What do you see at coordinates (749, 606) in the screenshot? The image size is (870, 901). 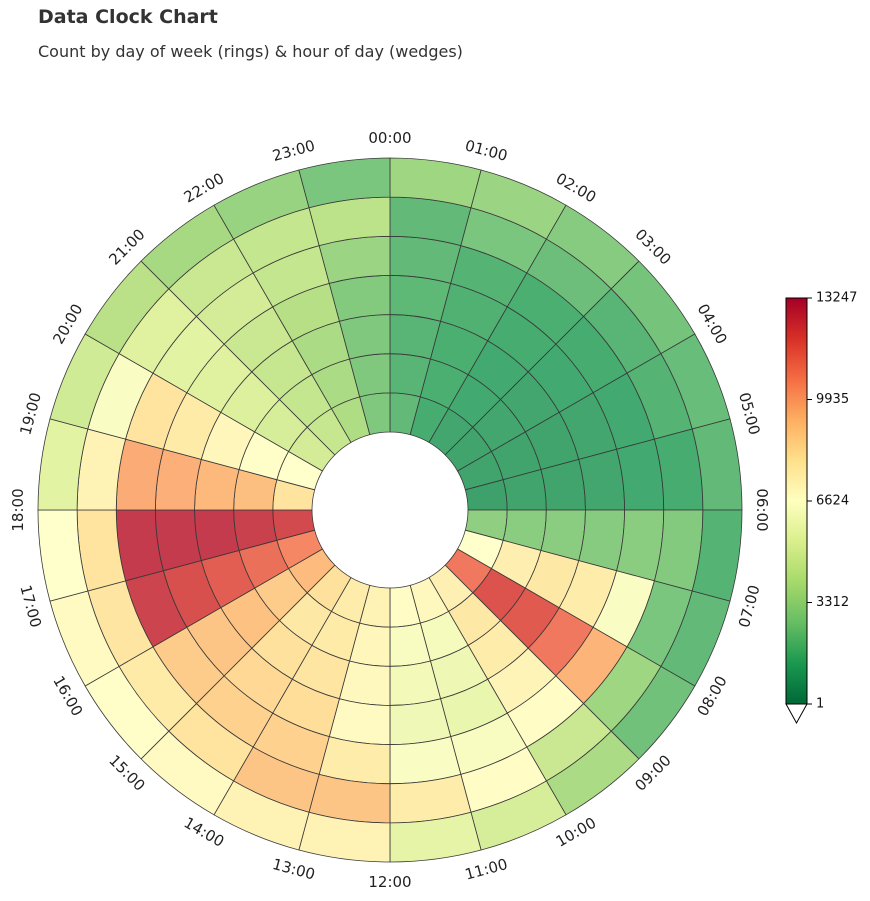 I see `hour-label-0700: 07:00` at bounding box center [749, 606].